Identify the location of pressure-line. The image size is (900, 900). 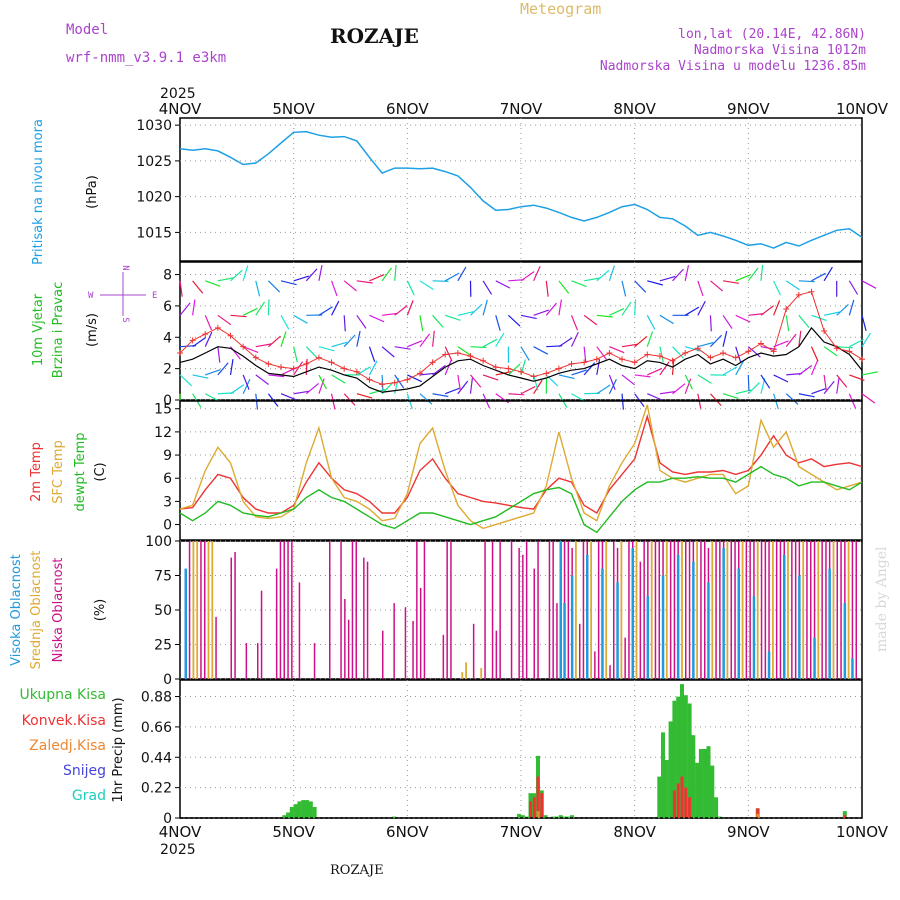
(521, 189).